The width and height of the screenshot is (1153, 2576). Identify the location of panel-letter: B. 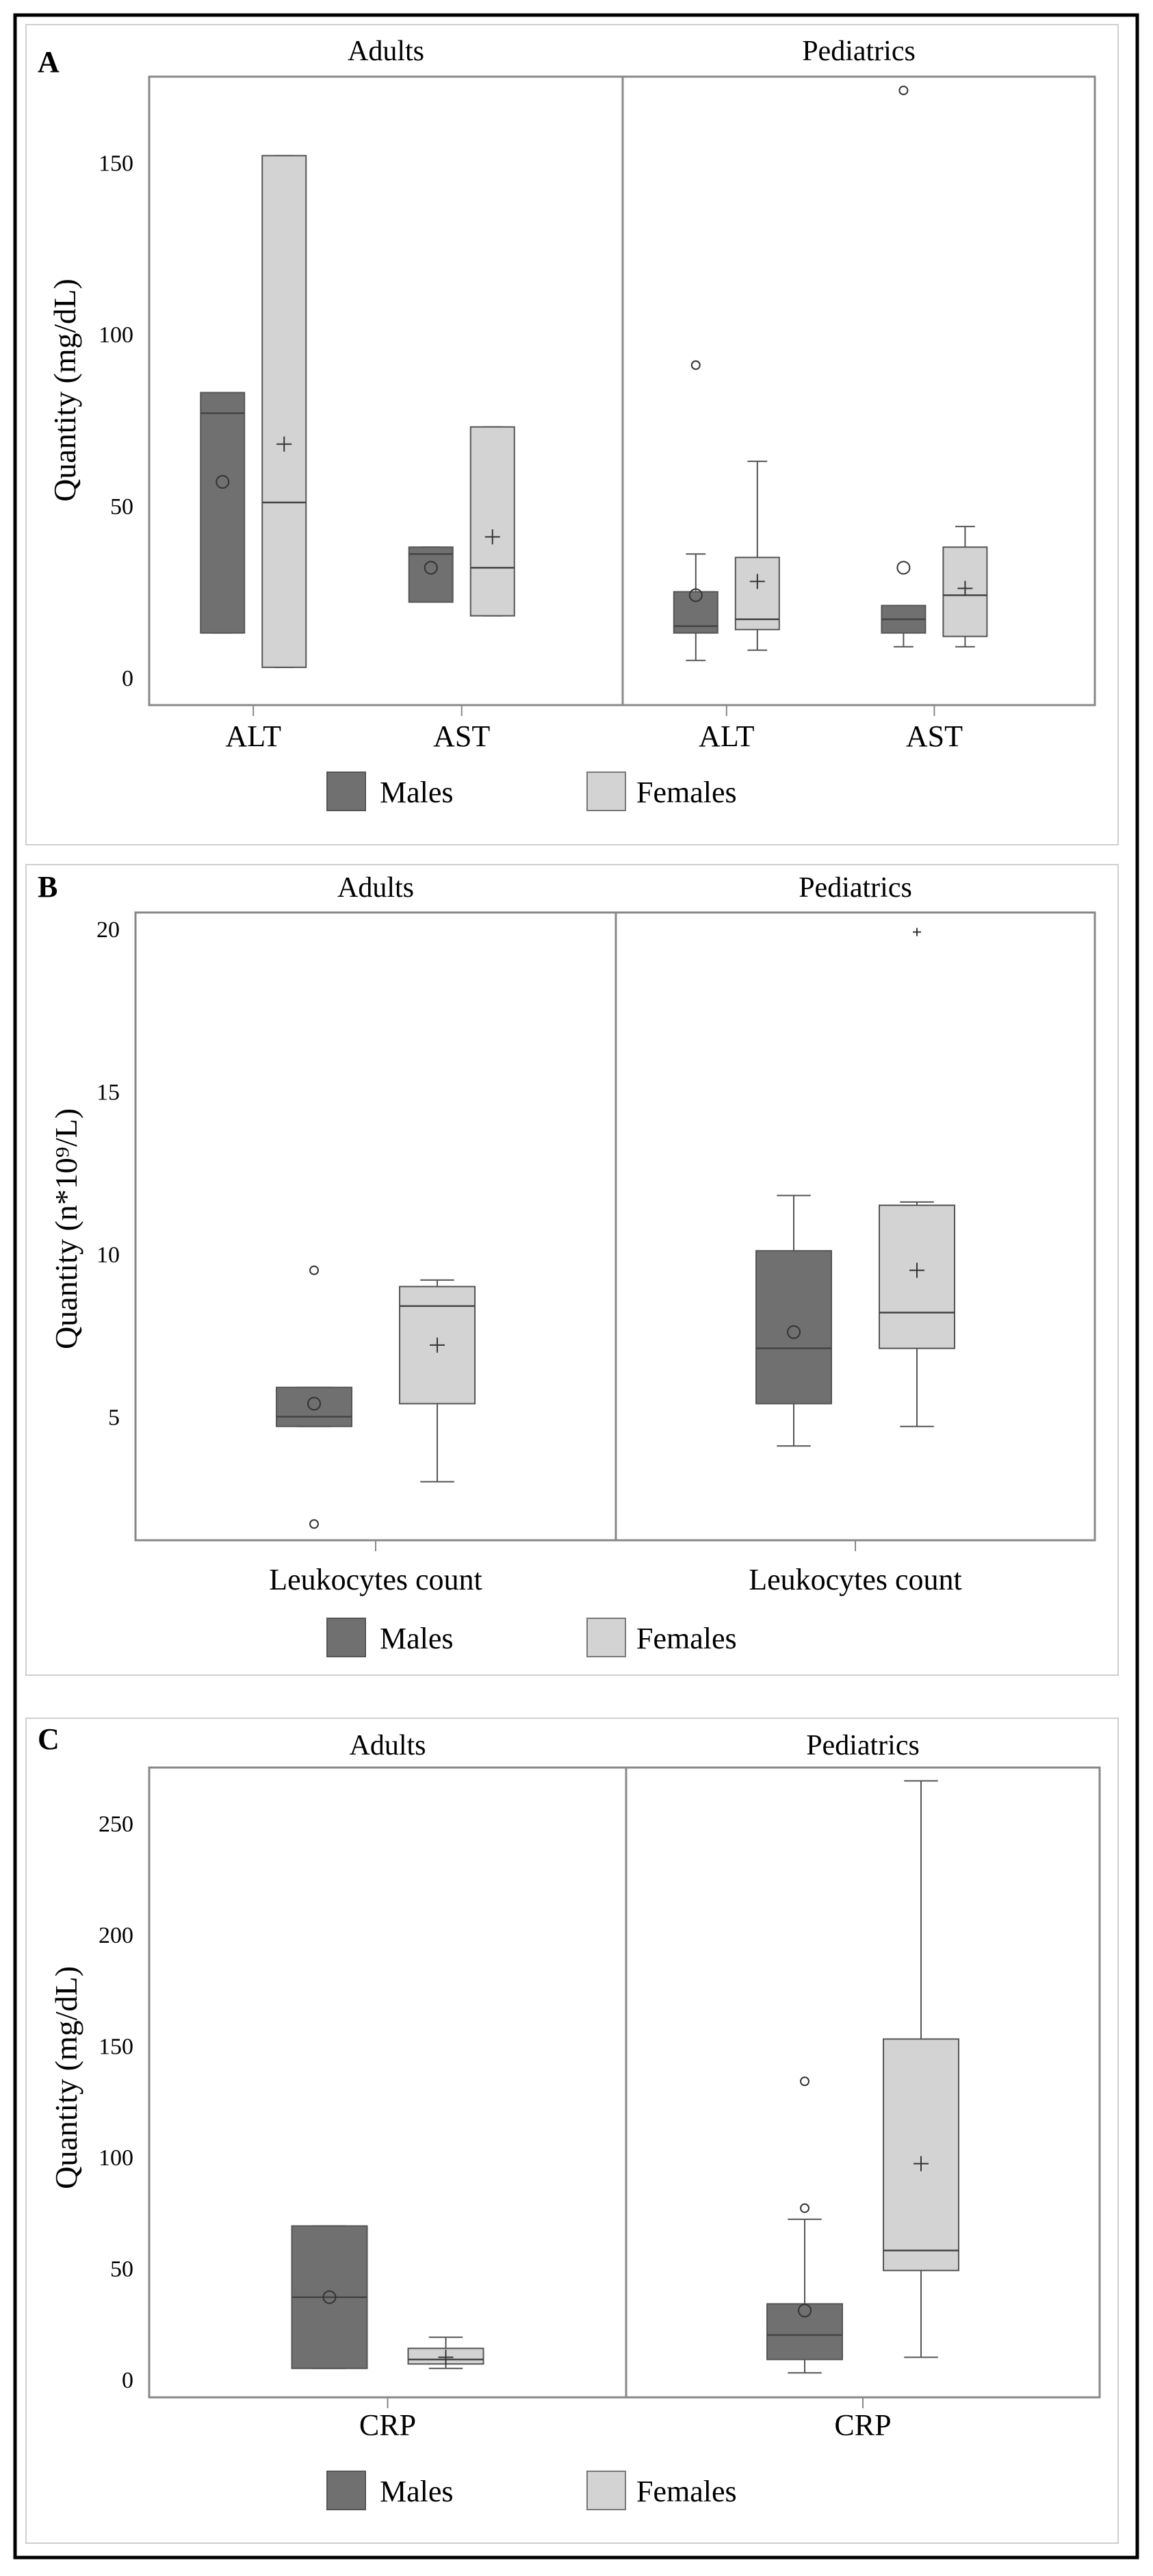
(47, 887).